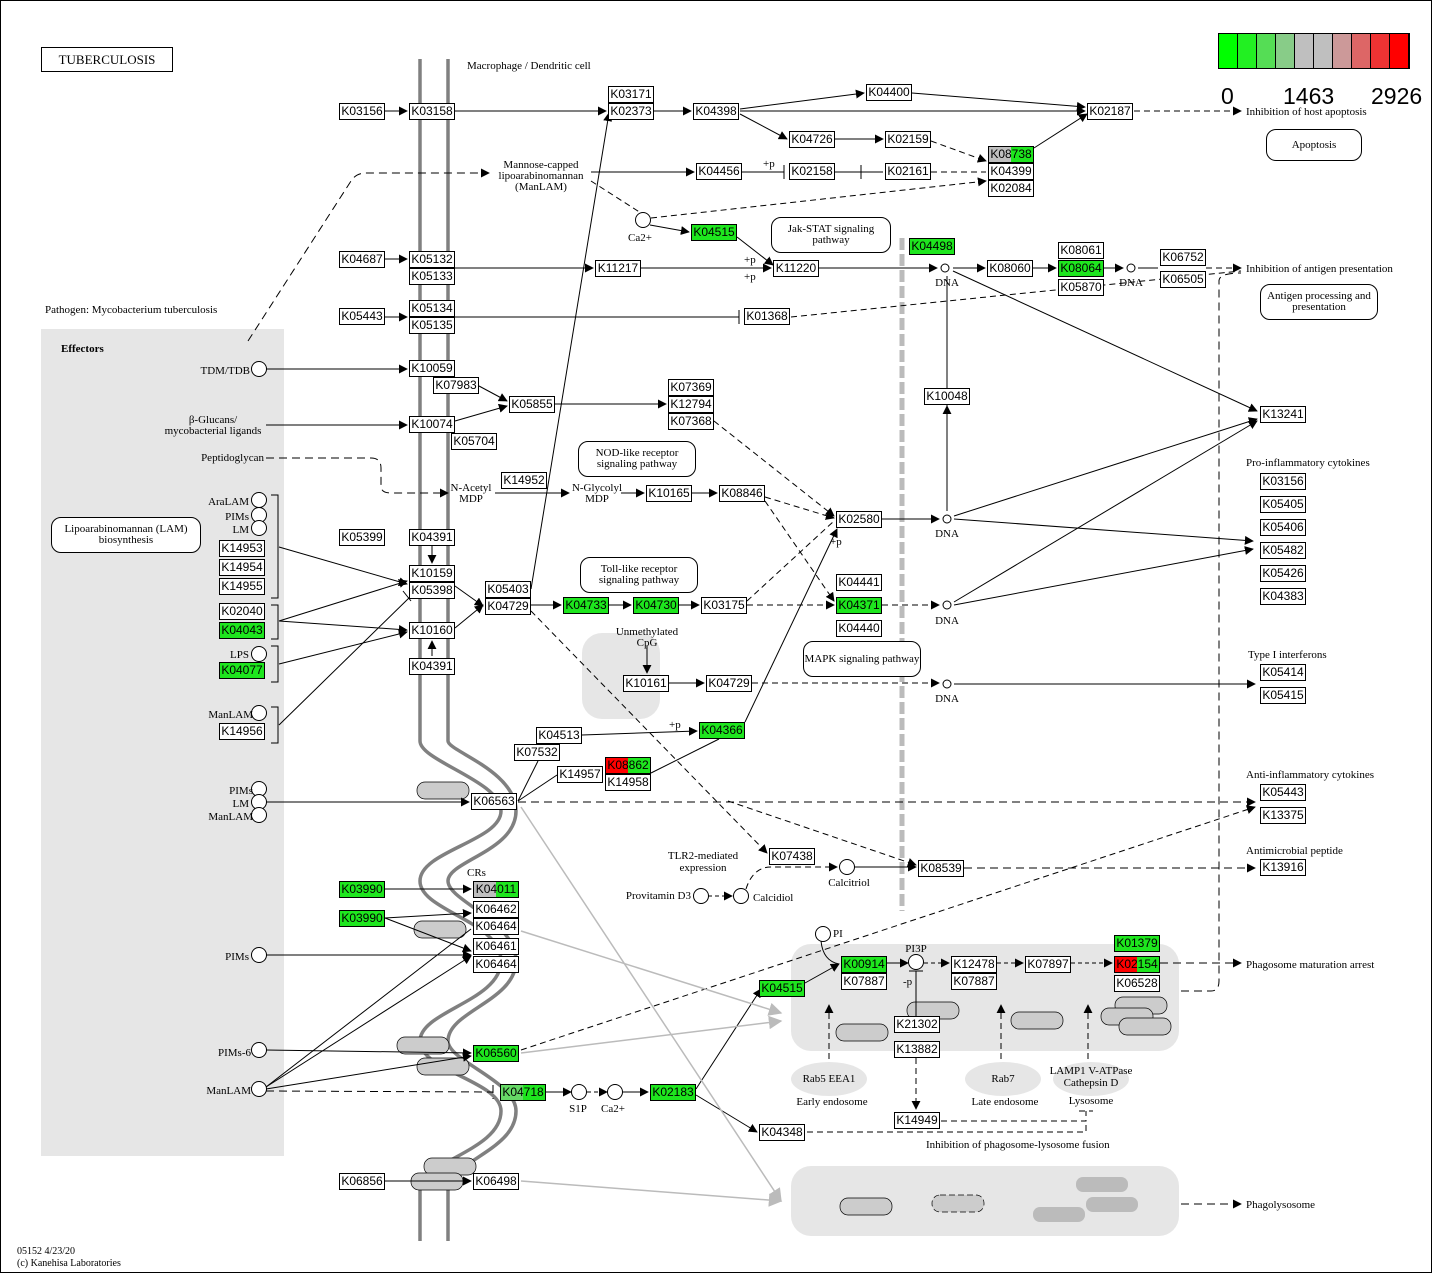 The width and height of the screenshot is (1432, 1273). Describe the element at coordinates (496, 946) in the screenshot. I see `gene-box-k06461: K06461` at that location.